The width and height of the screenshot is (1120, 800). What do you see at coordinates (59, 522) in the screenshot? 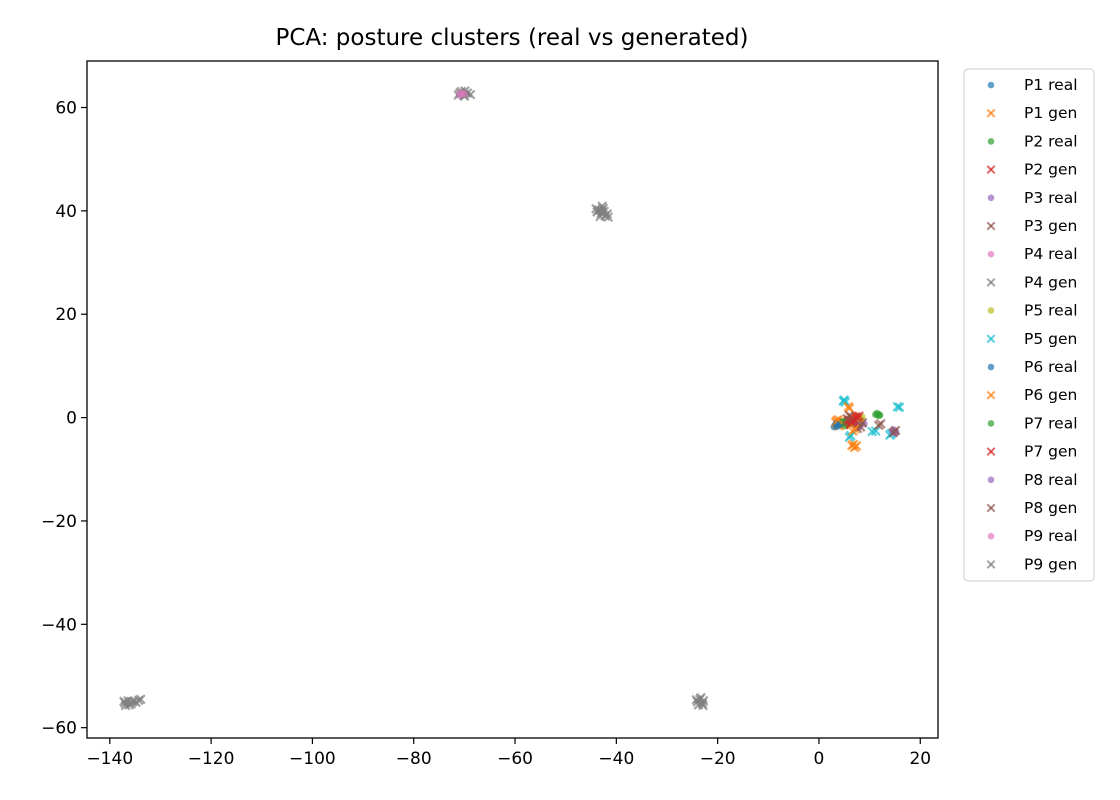
I see `y-tick-label: −20` at bounding box center [59, 522].